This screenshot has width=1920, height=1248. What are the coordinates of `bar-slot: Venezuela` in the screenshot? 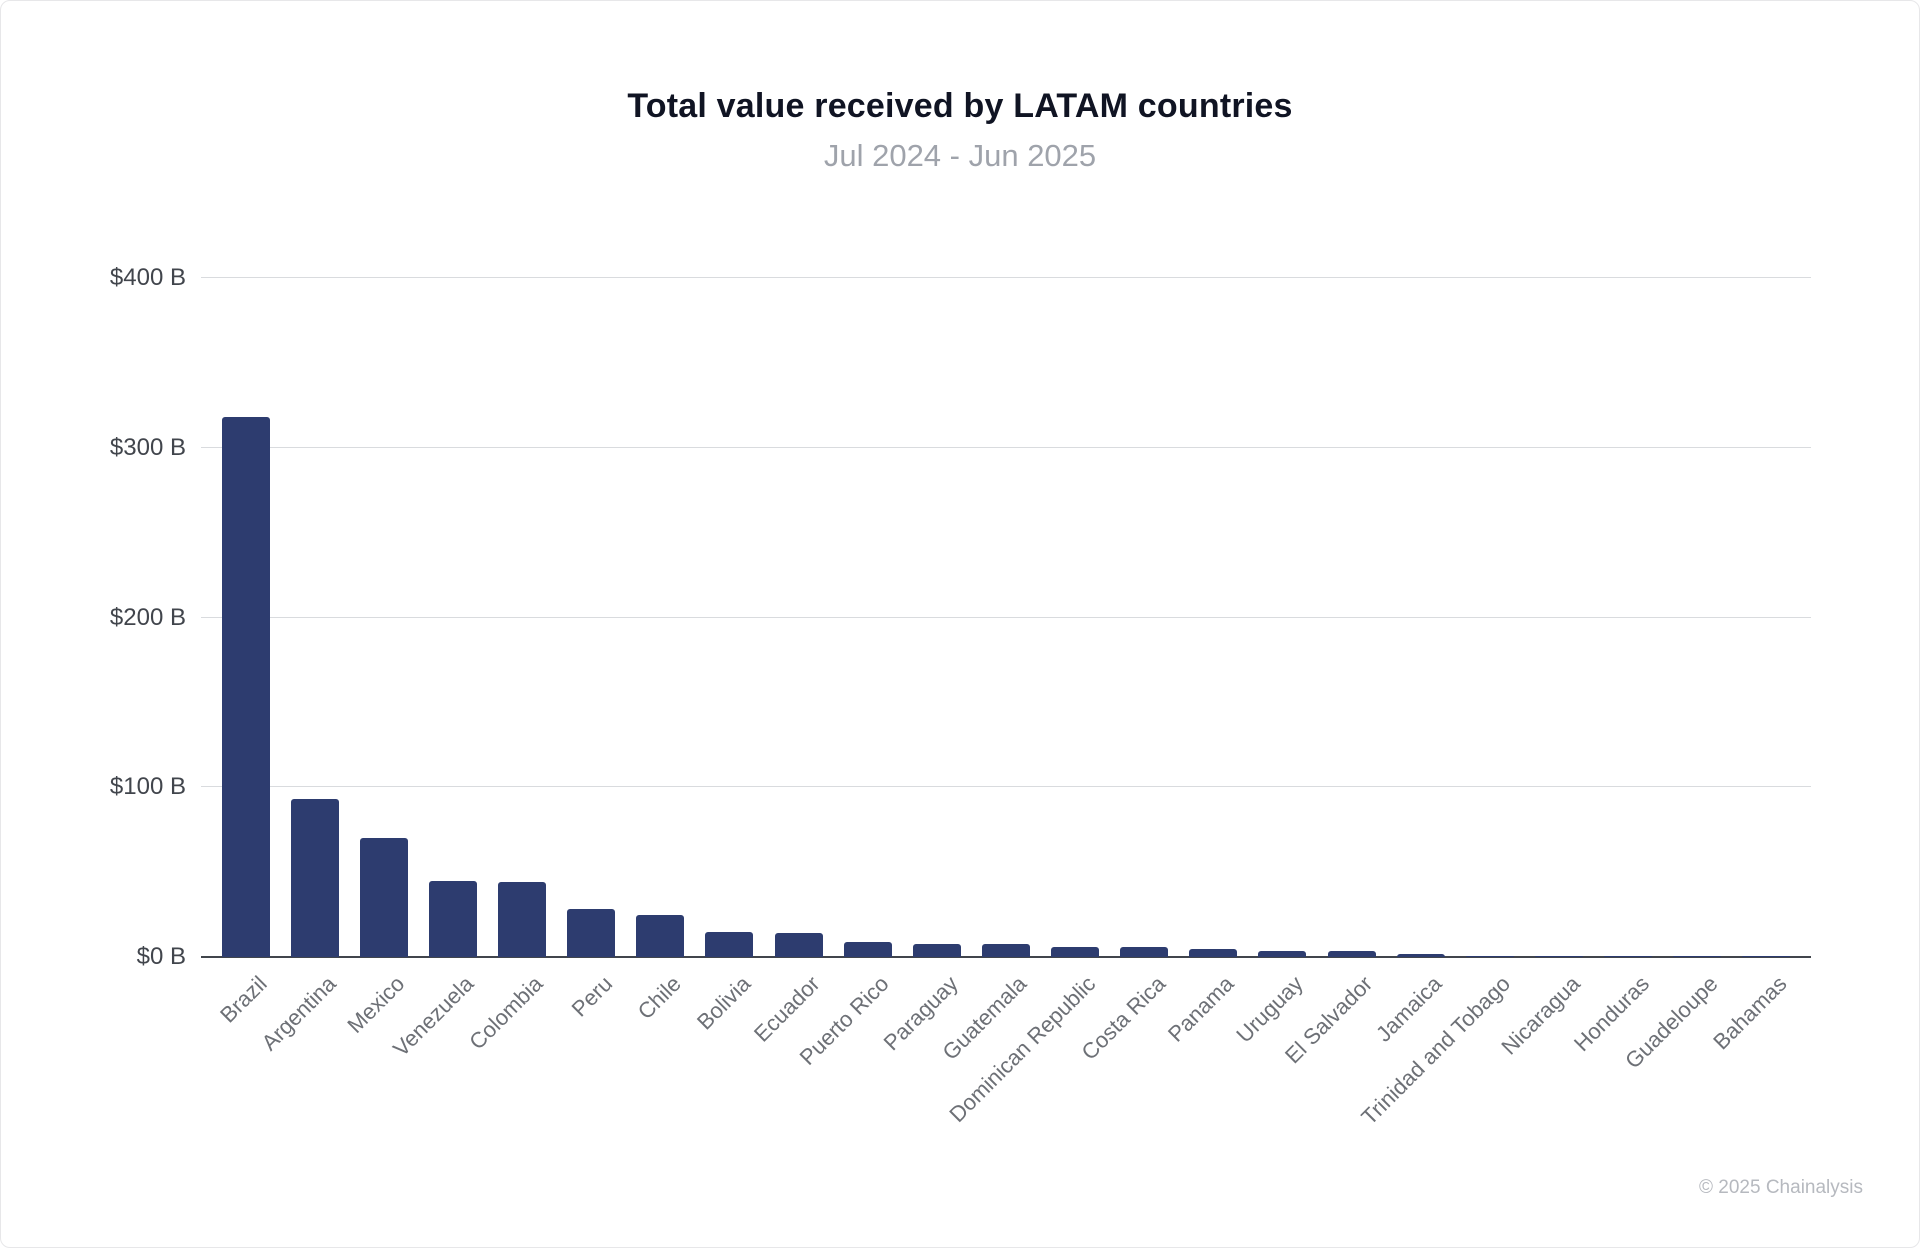 It's located at (437, 669).